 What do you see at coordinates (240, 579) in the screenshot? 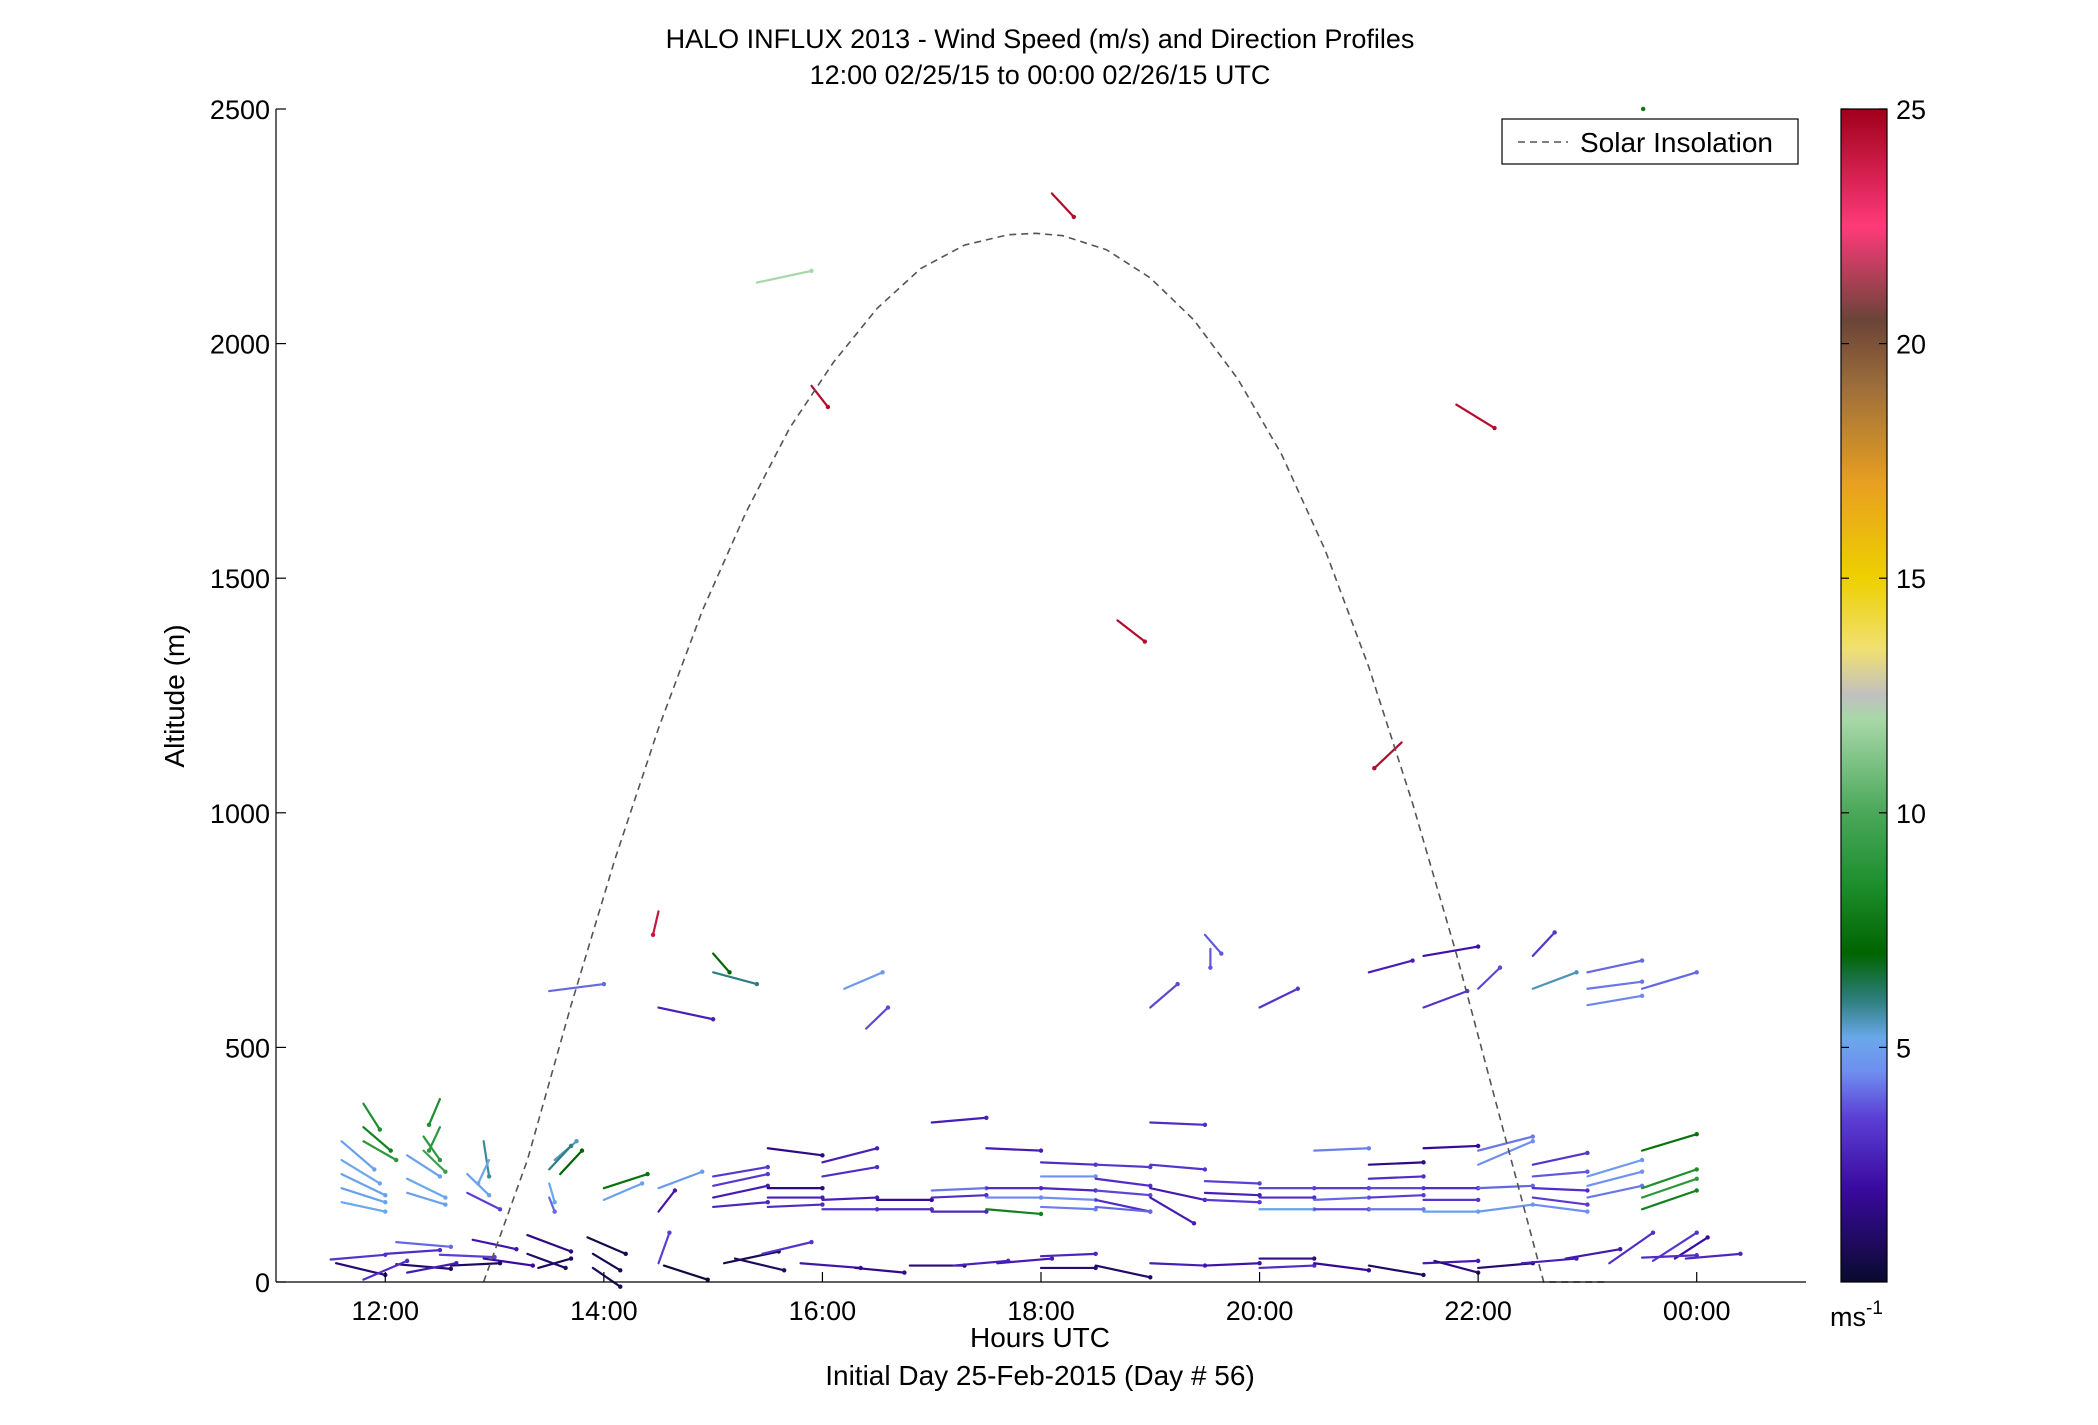
I see `y-tick-label: 1500` at bounding box center [240, 579].